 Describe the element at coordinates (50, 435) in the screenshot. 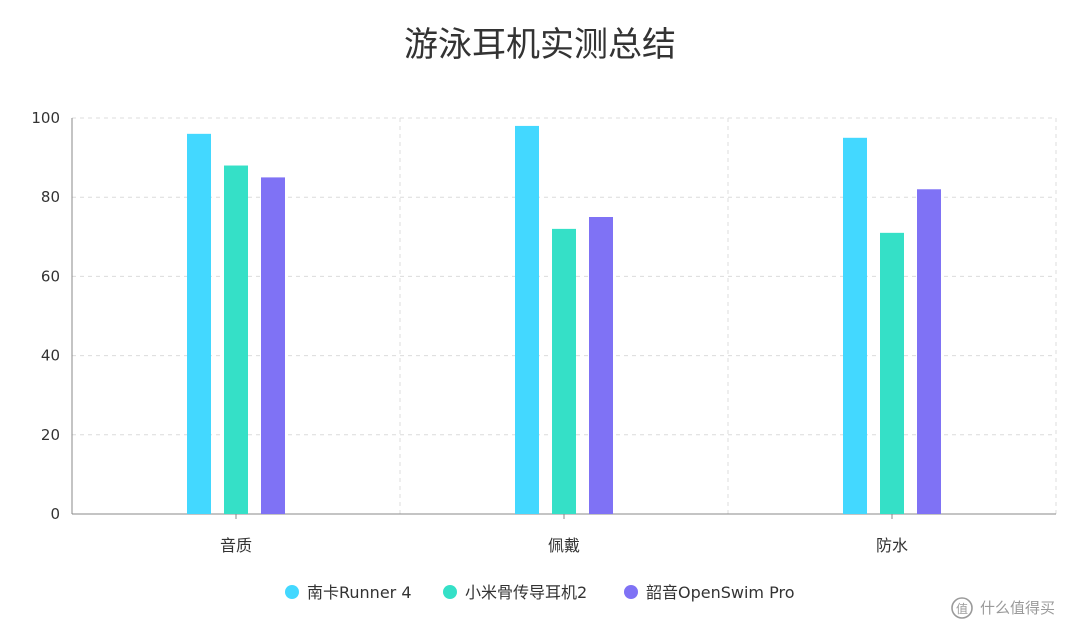

I see `y-tick-label: 20` at that location.